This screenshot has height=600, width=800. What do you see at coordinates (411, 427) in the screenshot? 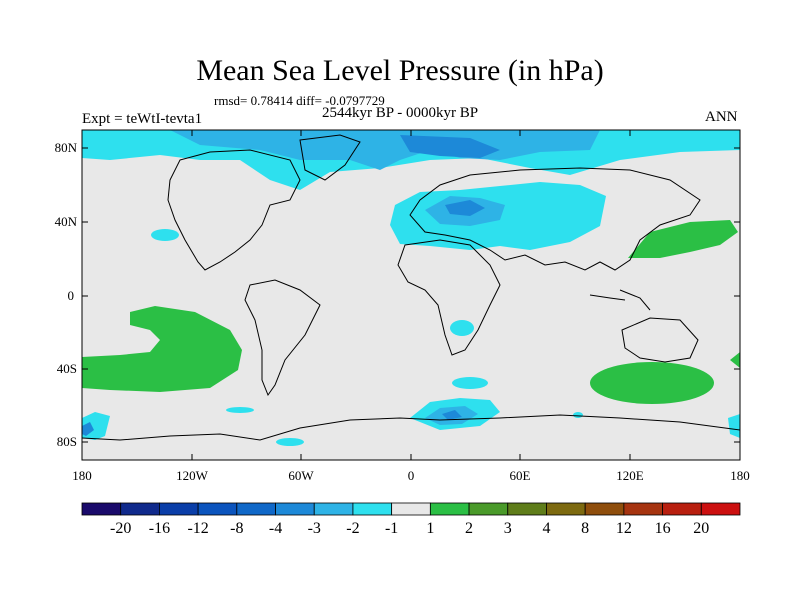
I see `coast-antarctica` at bounding box center [411, 427].